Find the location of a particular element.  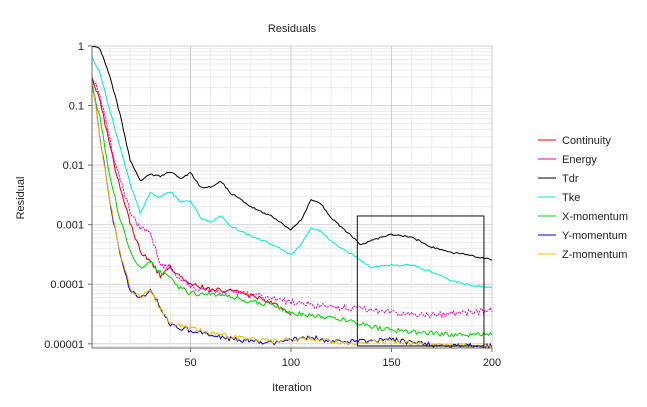

y-tick-label: 0.0001 is located at coordinates (67, 285).